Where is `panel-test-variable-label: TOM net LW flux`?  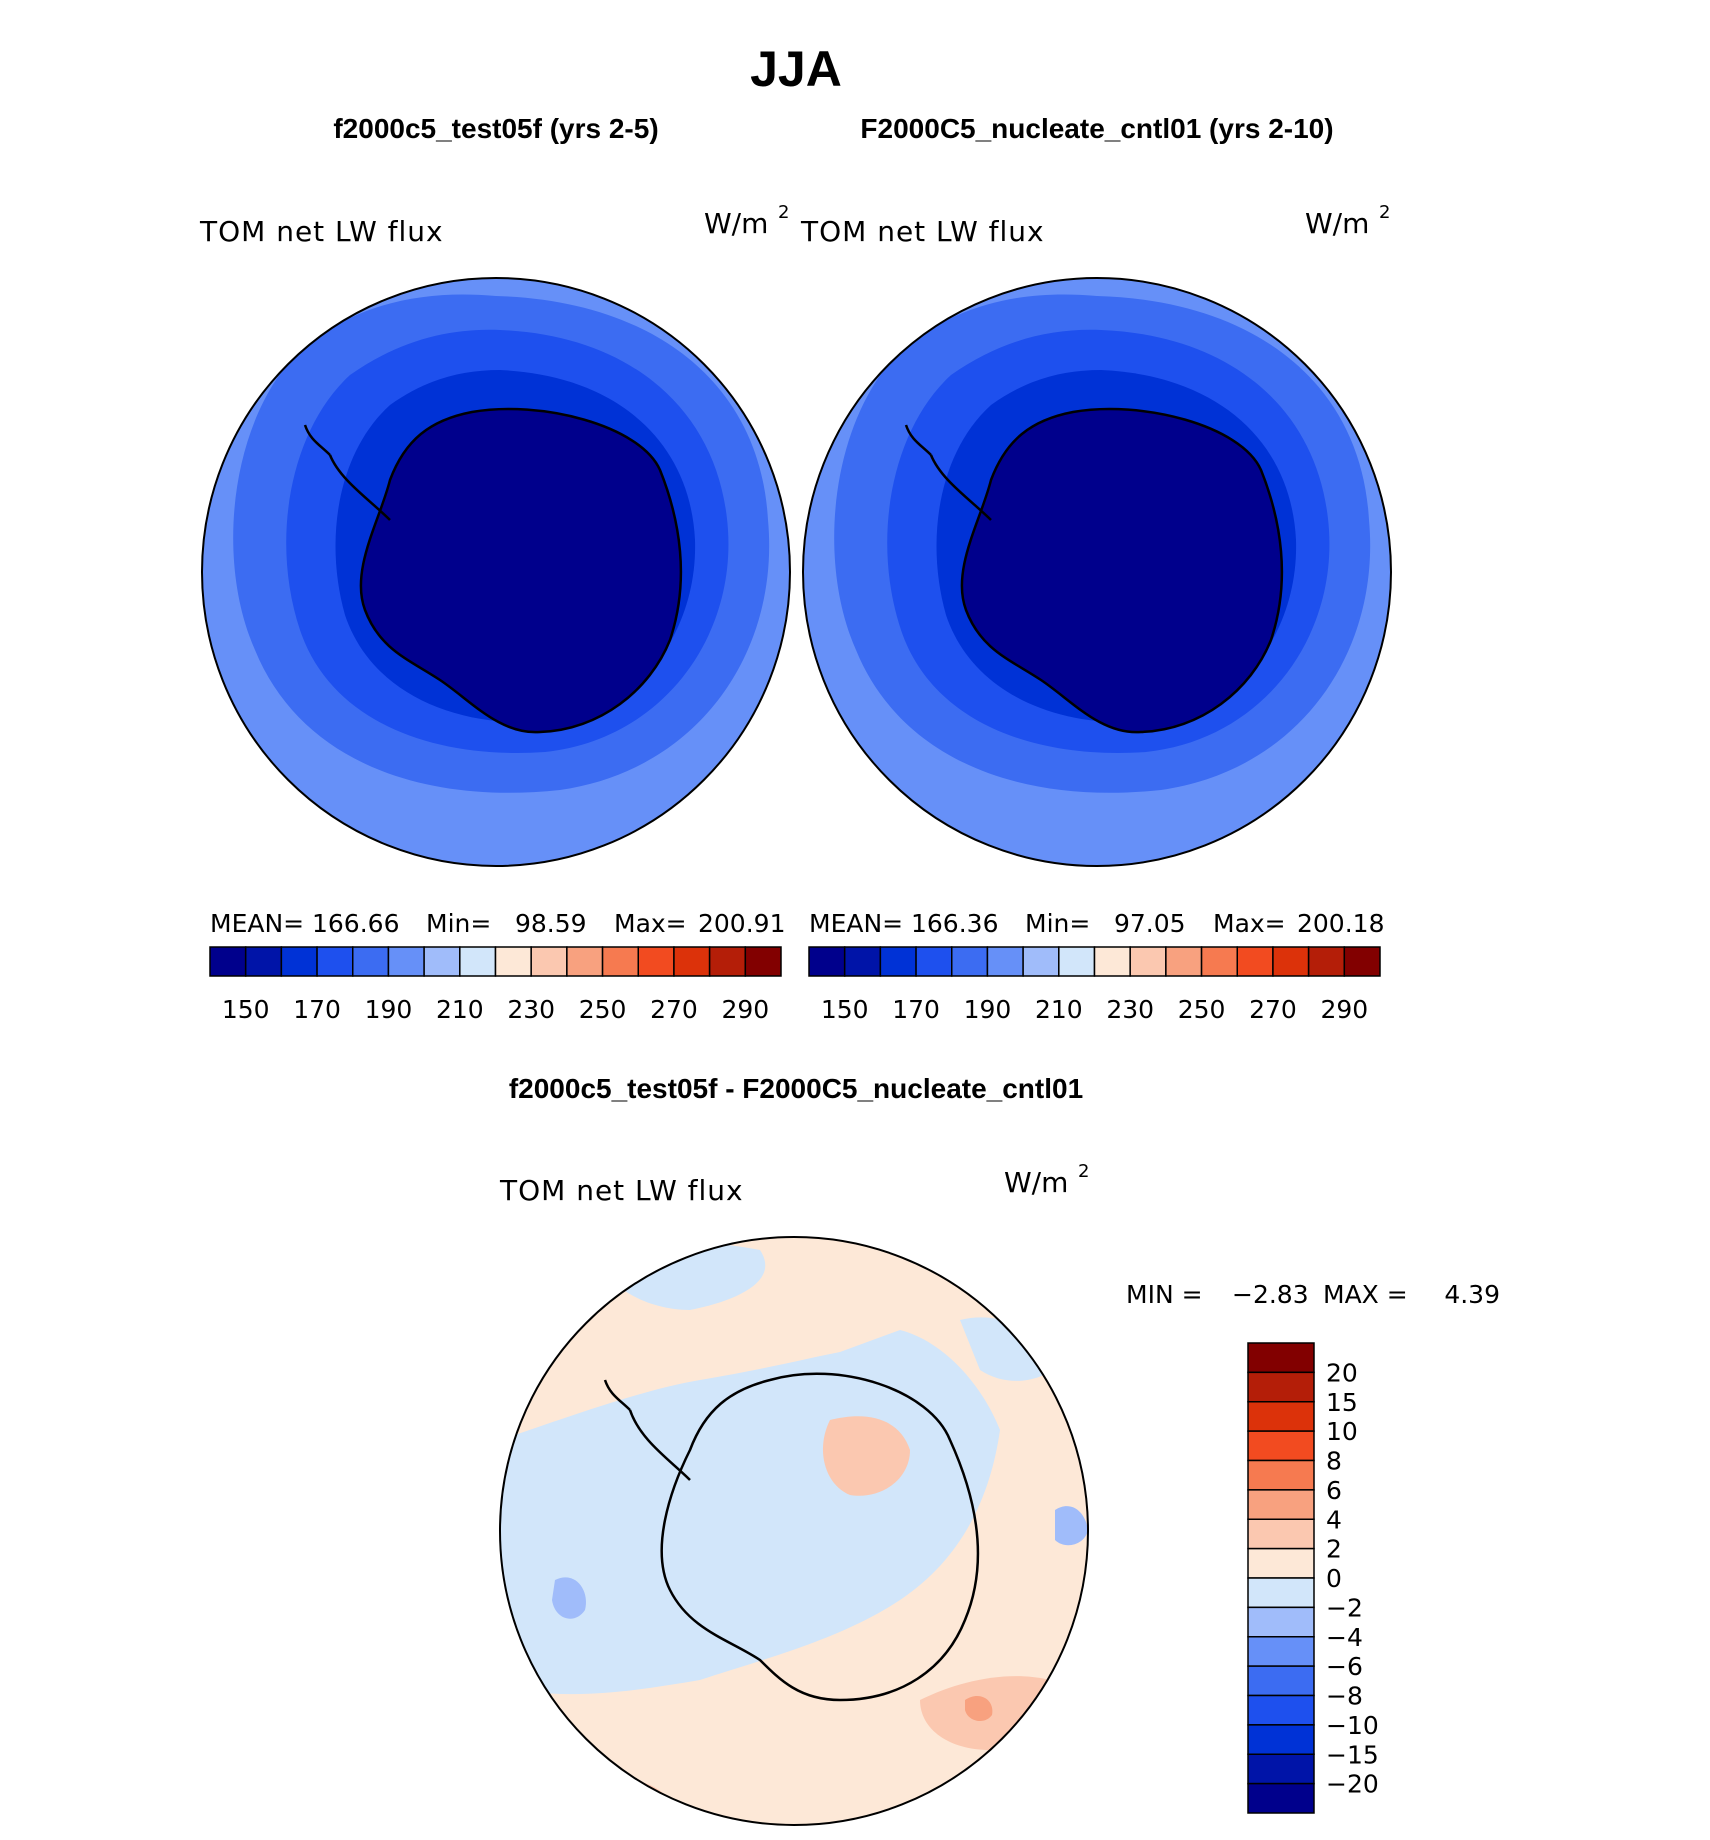
panel-test-variable-label: TOM net LW flux is located at coordinates (321, 231).